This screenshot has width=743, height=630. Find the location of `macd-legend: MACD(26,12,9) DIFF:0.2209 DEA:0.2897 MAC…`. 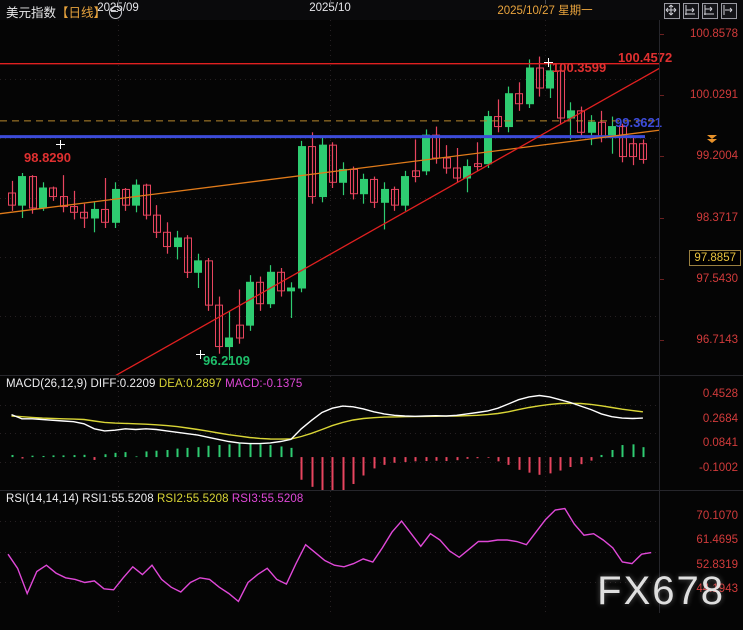

macd-legend: MACD(26,12,9) DIFF:0.2209 DEA:0.2897 MAC… is located at coordinates (154, 384).